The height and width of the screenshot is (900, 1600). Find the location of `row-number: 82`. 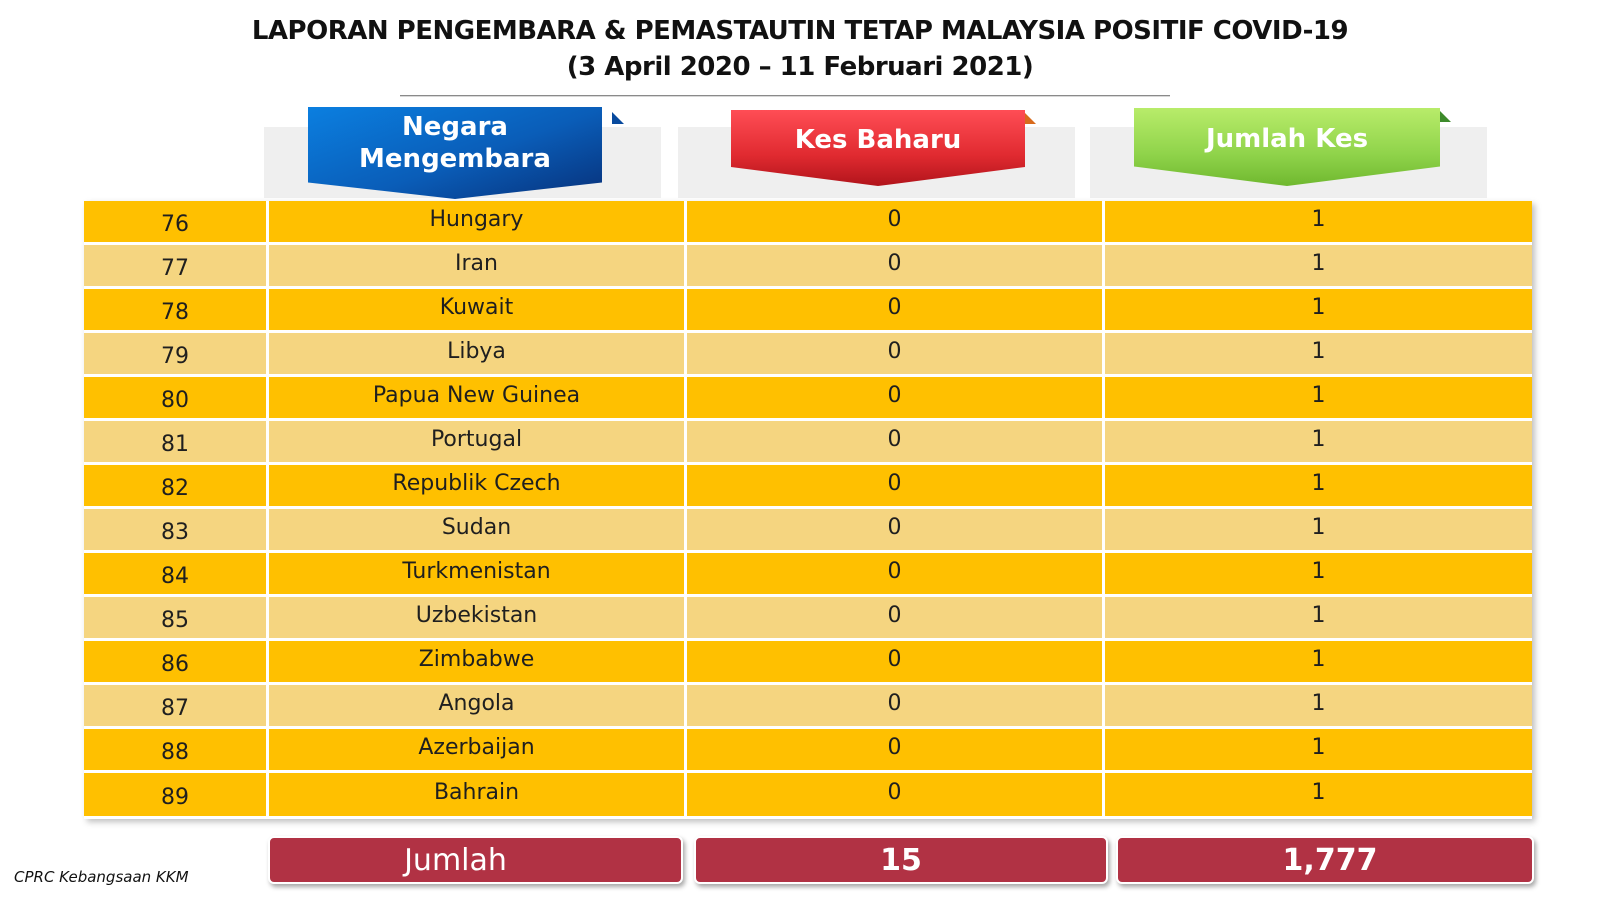

row-number: 82 is located at coordinates (176, 487).